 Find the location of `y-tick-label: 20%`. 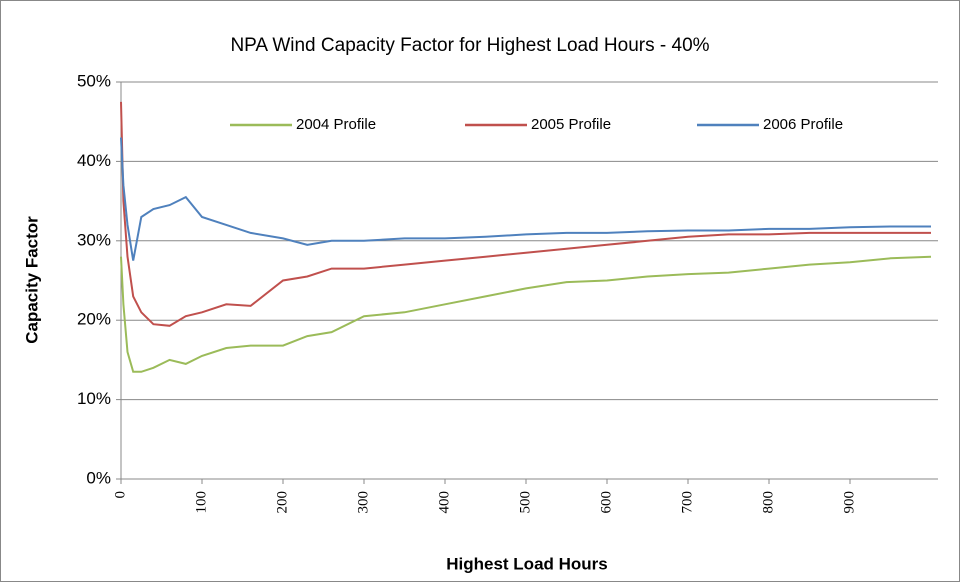

y-tick-label: 20% is located at coordinates (94, 319).